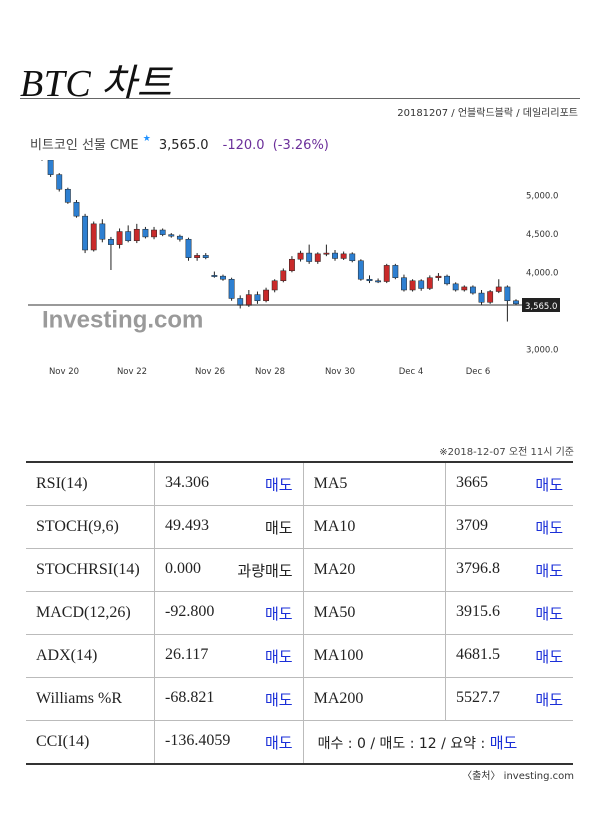  What do you see at coordinates (299, 656) in the screenshot?
I see `indicator-row: ADX(14) 26.117 매도 MA100 4681.5 매도` at bounding box center [299, 656].